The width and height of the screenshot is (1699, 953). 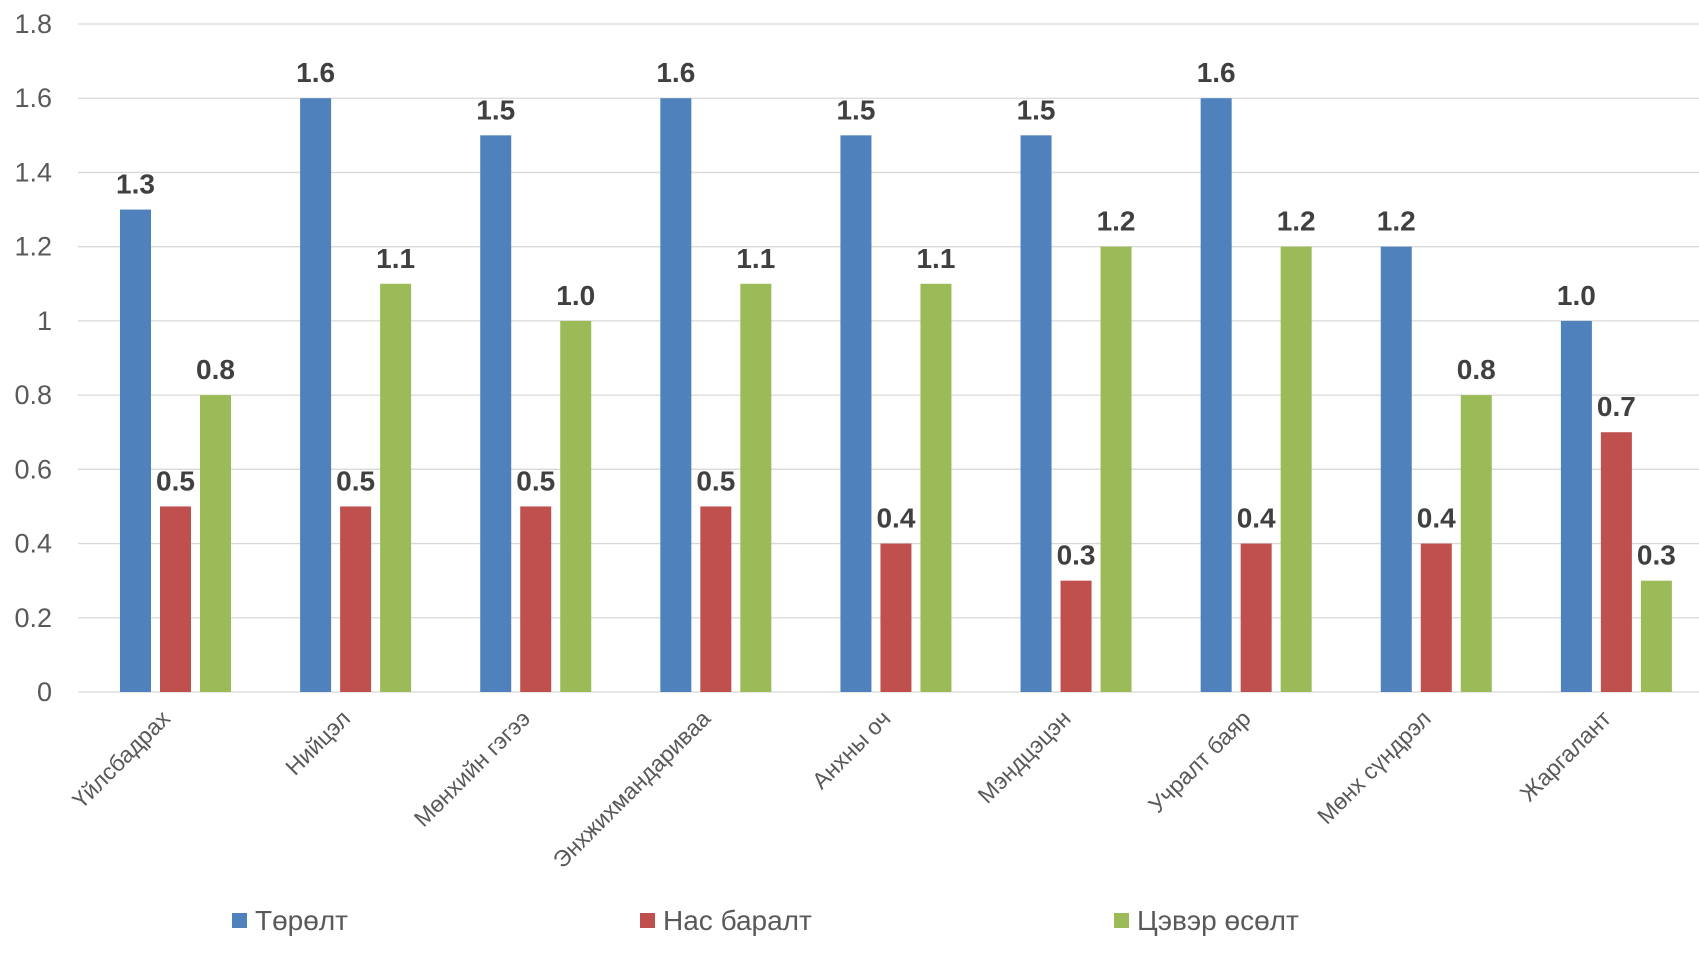 I want to click on y-tick-label: 1.8, so click(x=33, y=24).